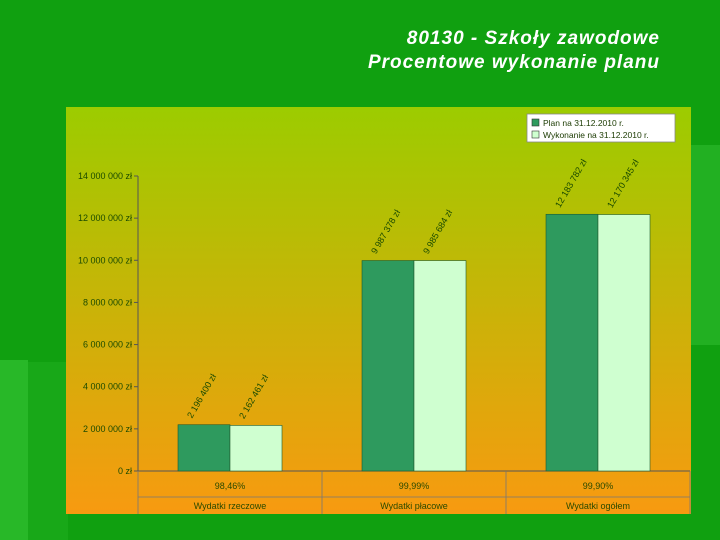 The height and width of the screenshot is (540, 720). I want to click on y-tick-label: 6 000 000 zł, so click(107, 345).